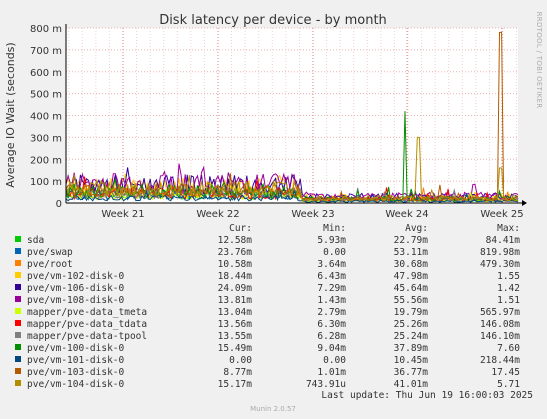 This screenshot has height=419, width=547. What do you see at coordinates (411, 264) in the screenshot?
I see `legend-avg: 30.68m` at bounding box center [411, 264].